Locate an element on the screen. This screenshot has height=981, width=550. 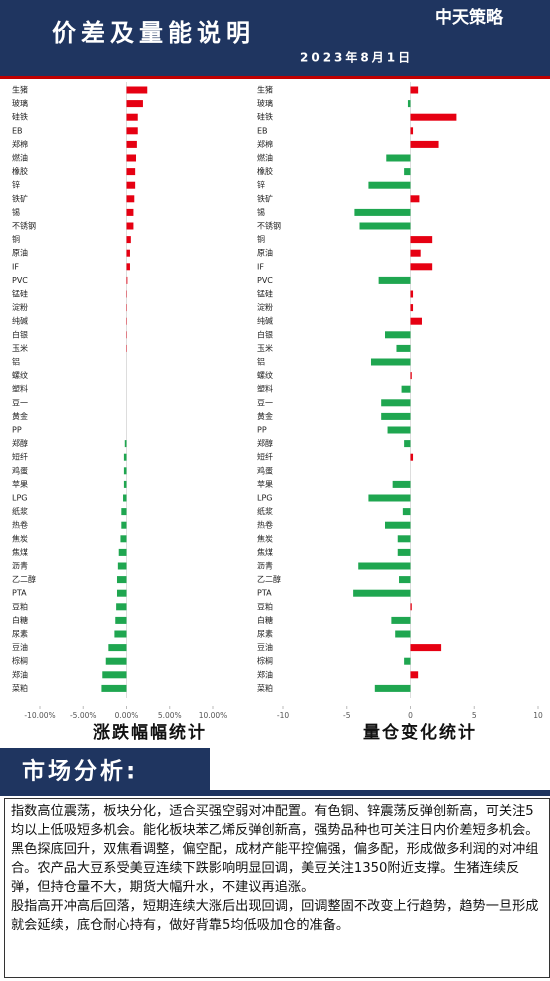
category-label: 热卷 is located at coordinates (265, 525).